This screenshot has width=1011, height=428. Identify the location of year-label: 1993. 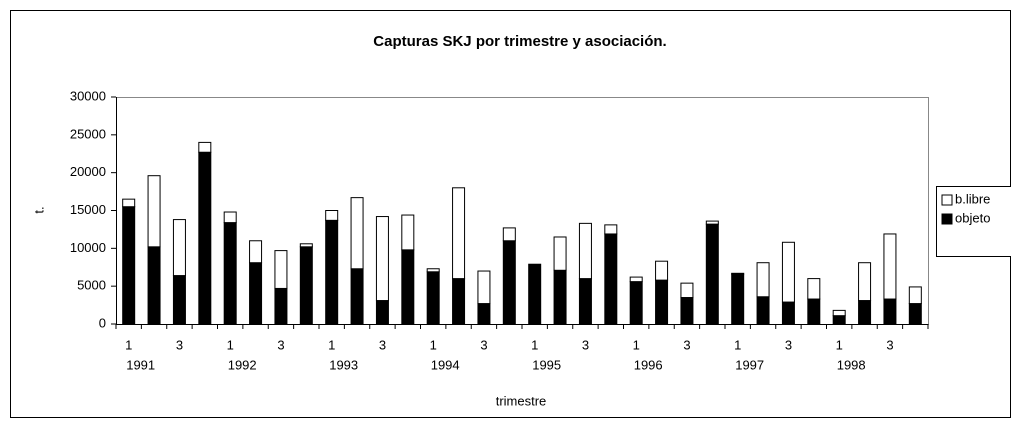
(343, 364).